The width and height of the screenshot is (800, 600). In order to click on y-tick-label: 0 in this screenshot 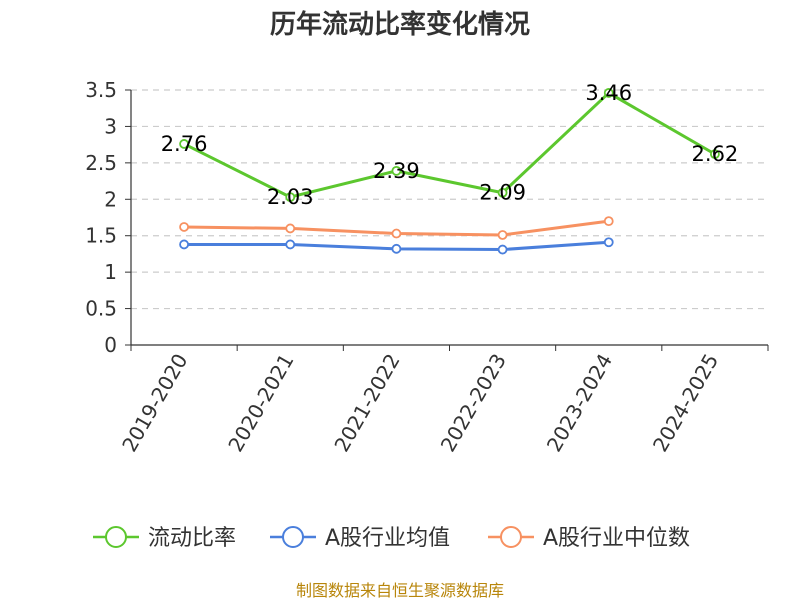, I will do `click(110, 345)`.